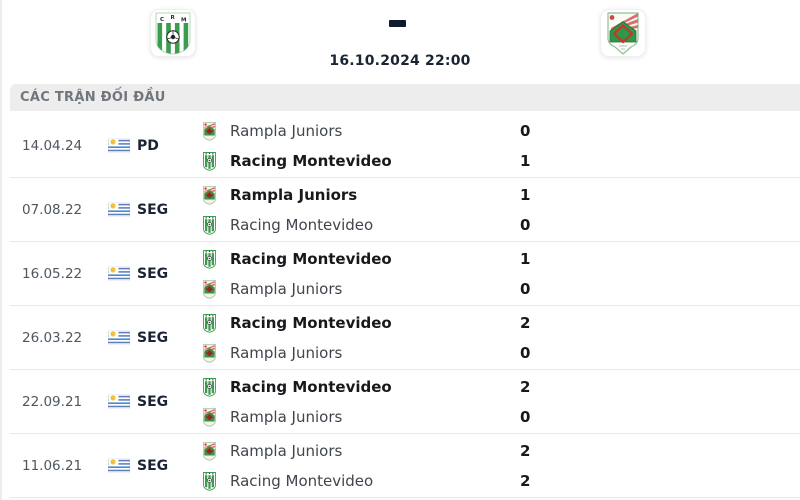 The height and width of the screenshot is (500, 800). I want to click on svg-text: M, so click(183, 21).